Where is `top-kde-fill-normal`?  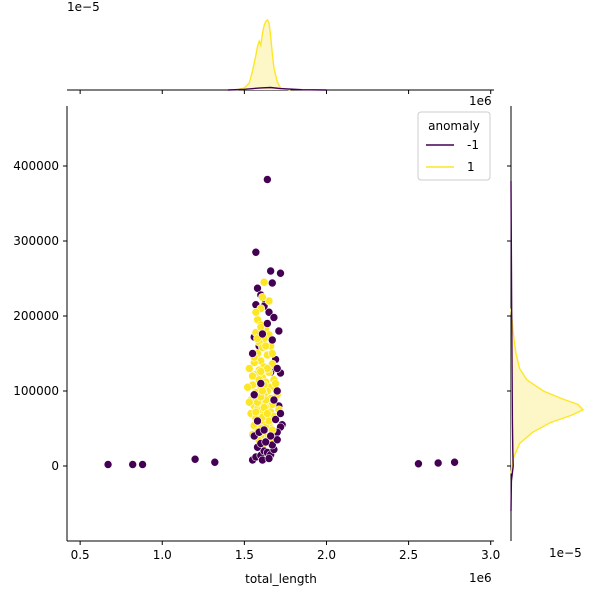
top-kde-fill-normal is located at coordinates (263, 55).